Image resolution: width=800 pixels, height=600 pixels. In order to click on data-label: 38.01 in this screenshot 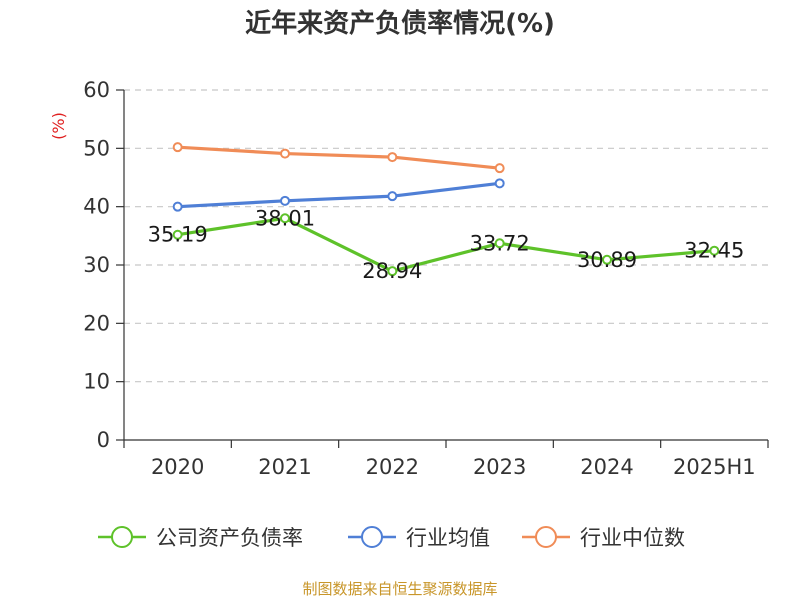, I will do `click(285, 218)`.